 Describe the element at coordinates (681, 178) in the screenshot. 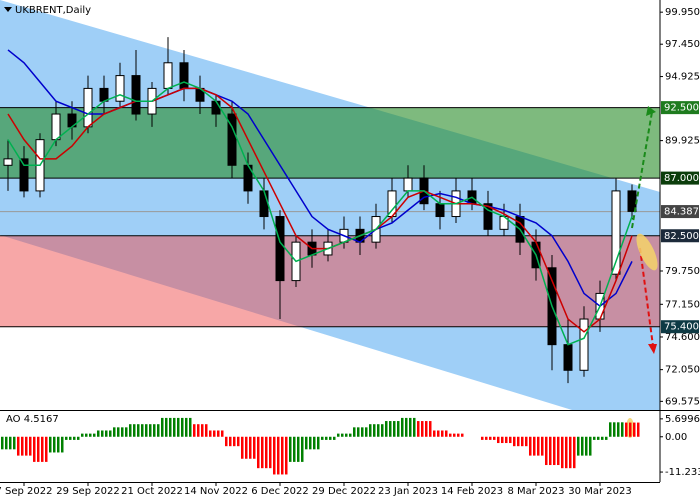

I see `level-label: 87.000` at that location.